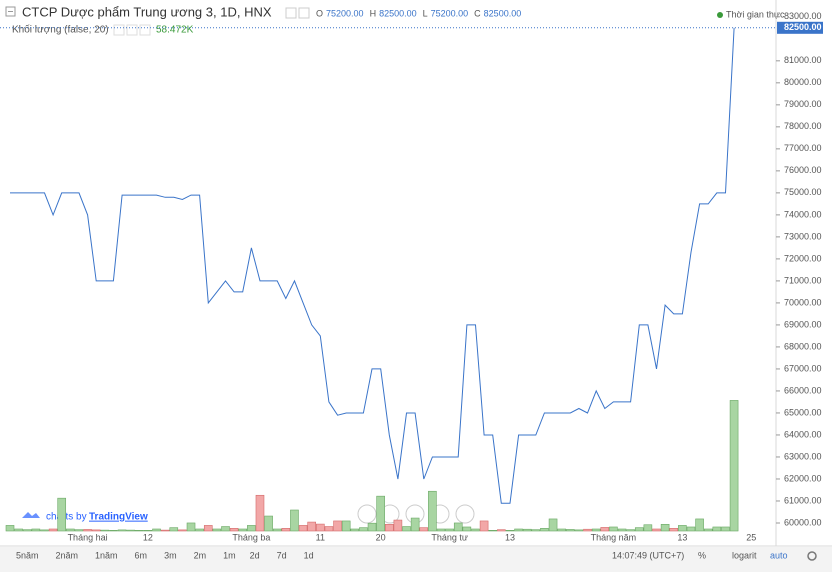 This screenshot has width=832, height=572. Describe the element at coordinates (282, 555) in the screenshot. I see `range-button: 7d` at that location.